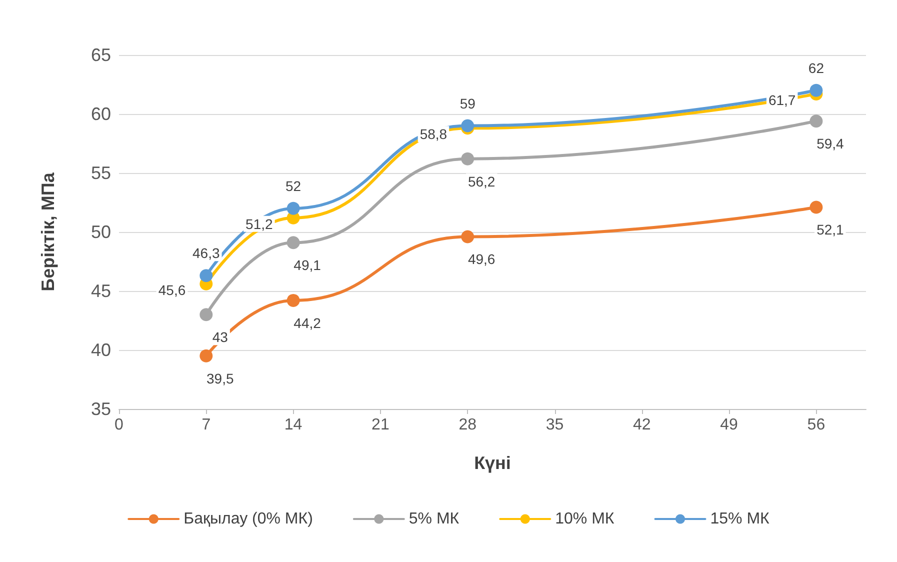 The width and height of the screenshot is (897, 562). Describe the element at coordinates (100, 114) in the screenshot. I see `y-tick-label: 60` at that location.